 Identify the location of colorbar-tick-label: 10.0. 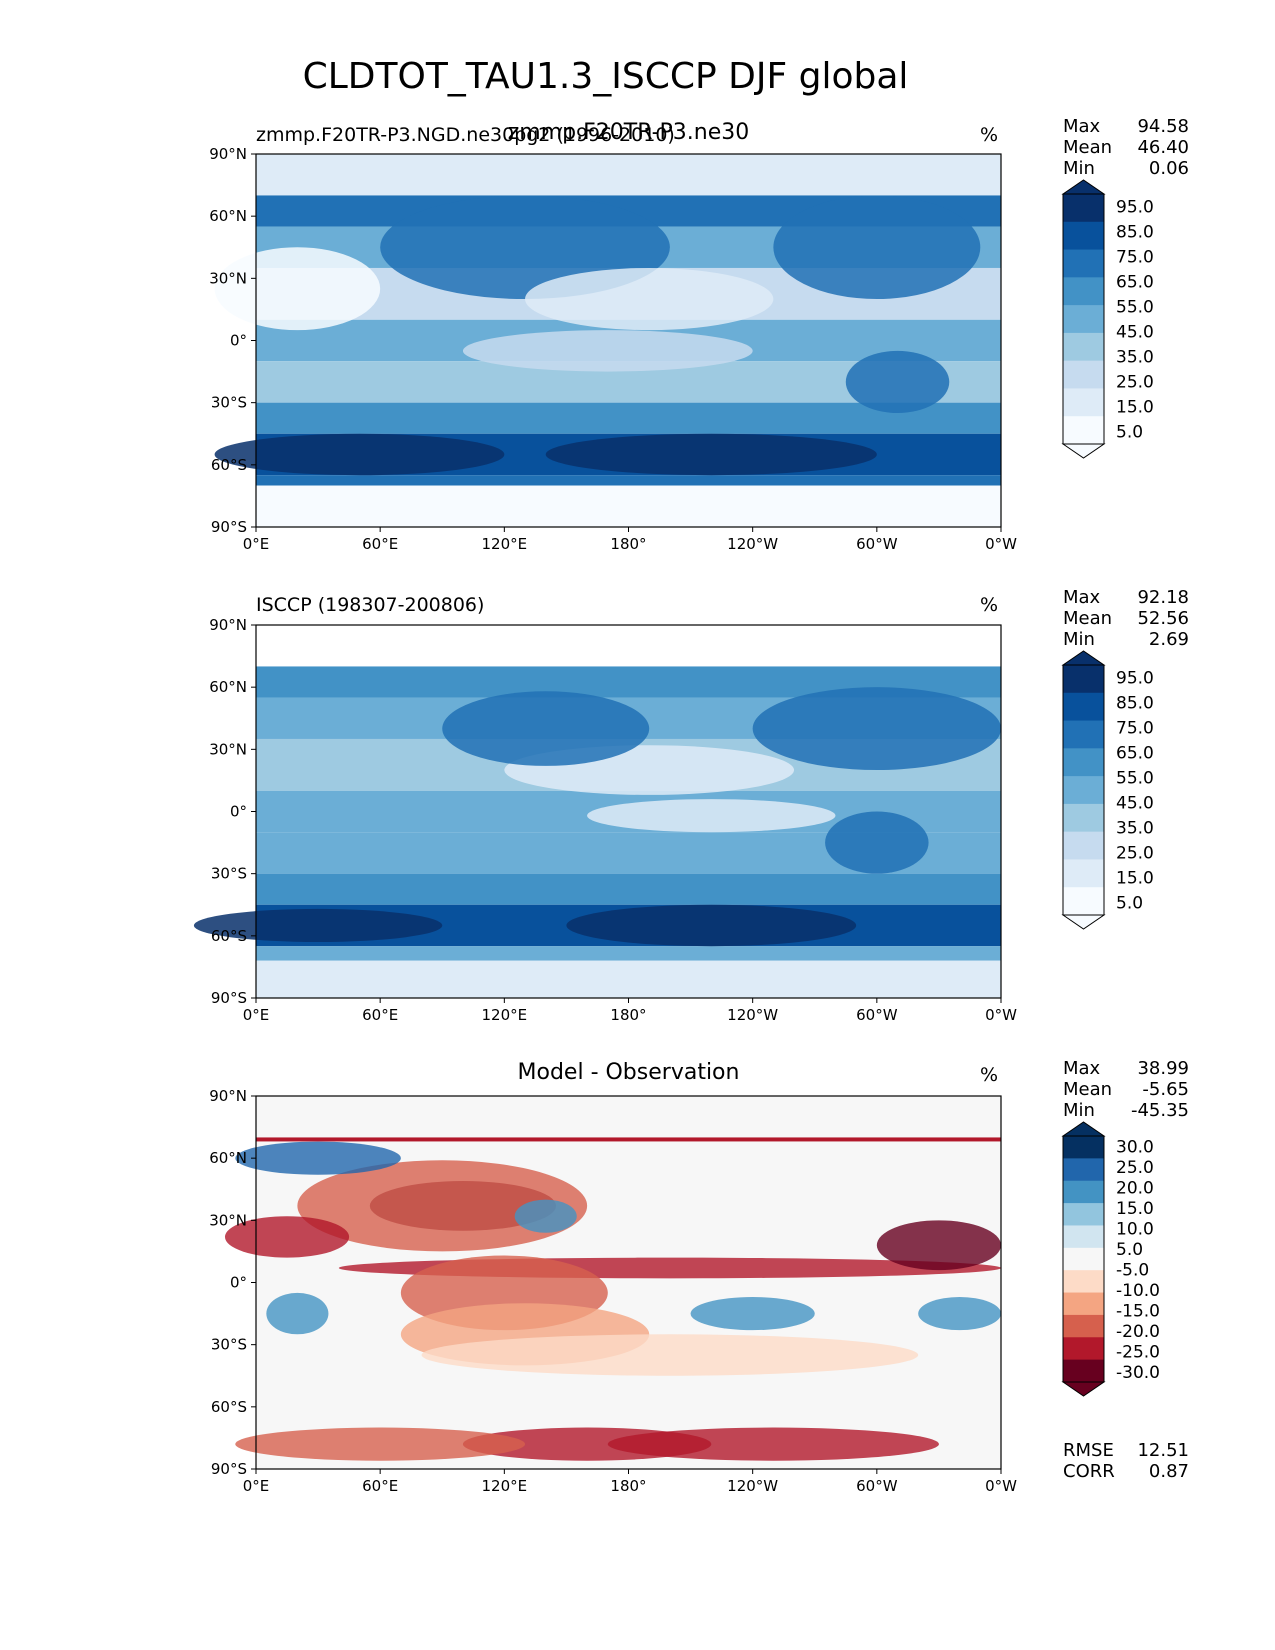
(1135, 1229).